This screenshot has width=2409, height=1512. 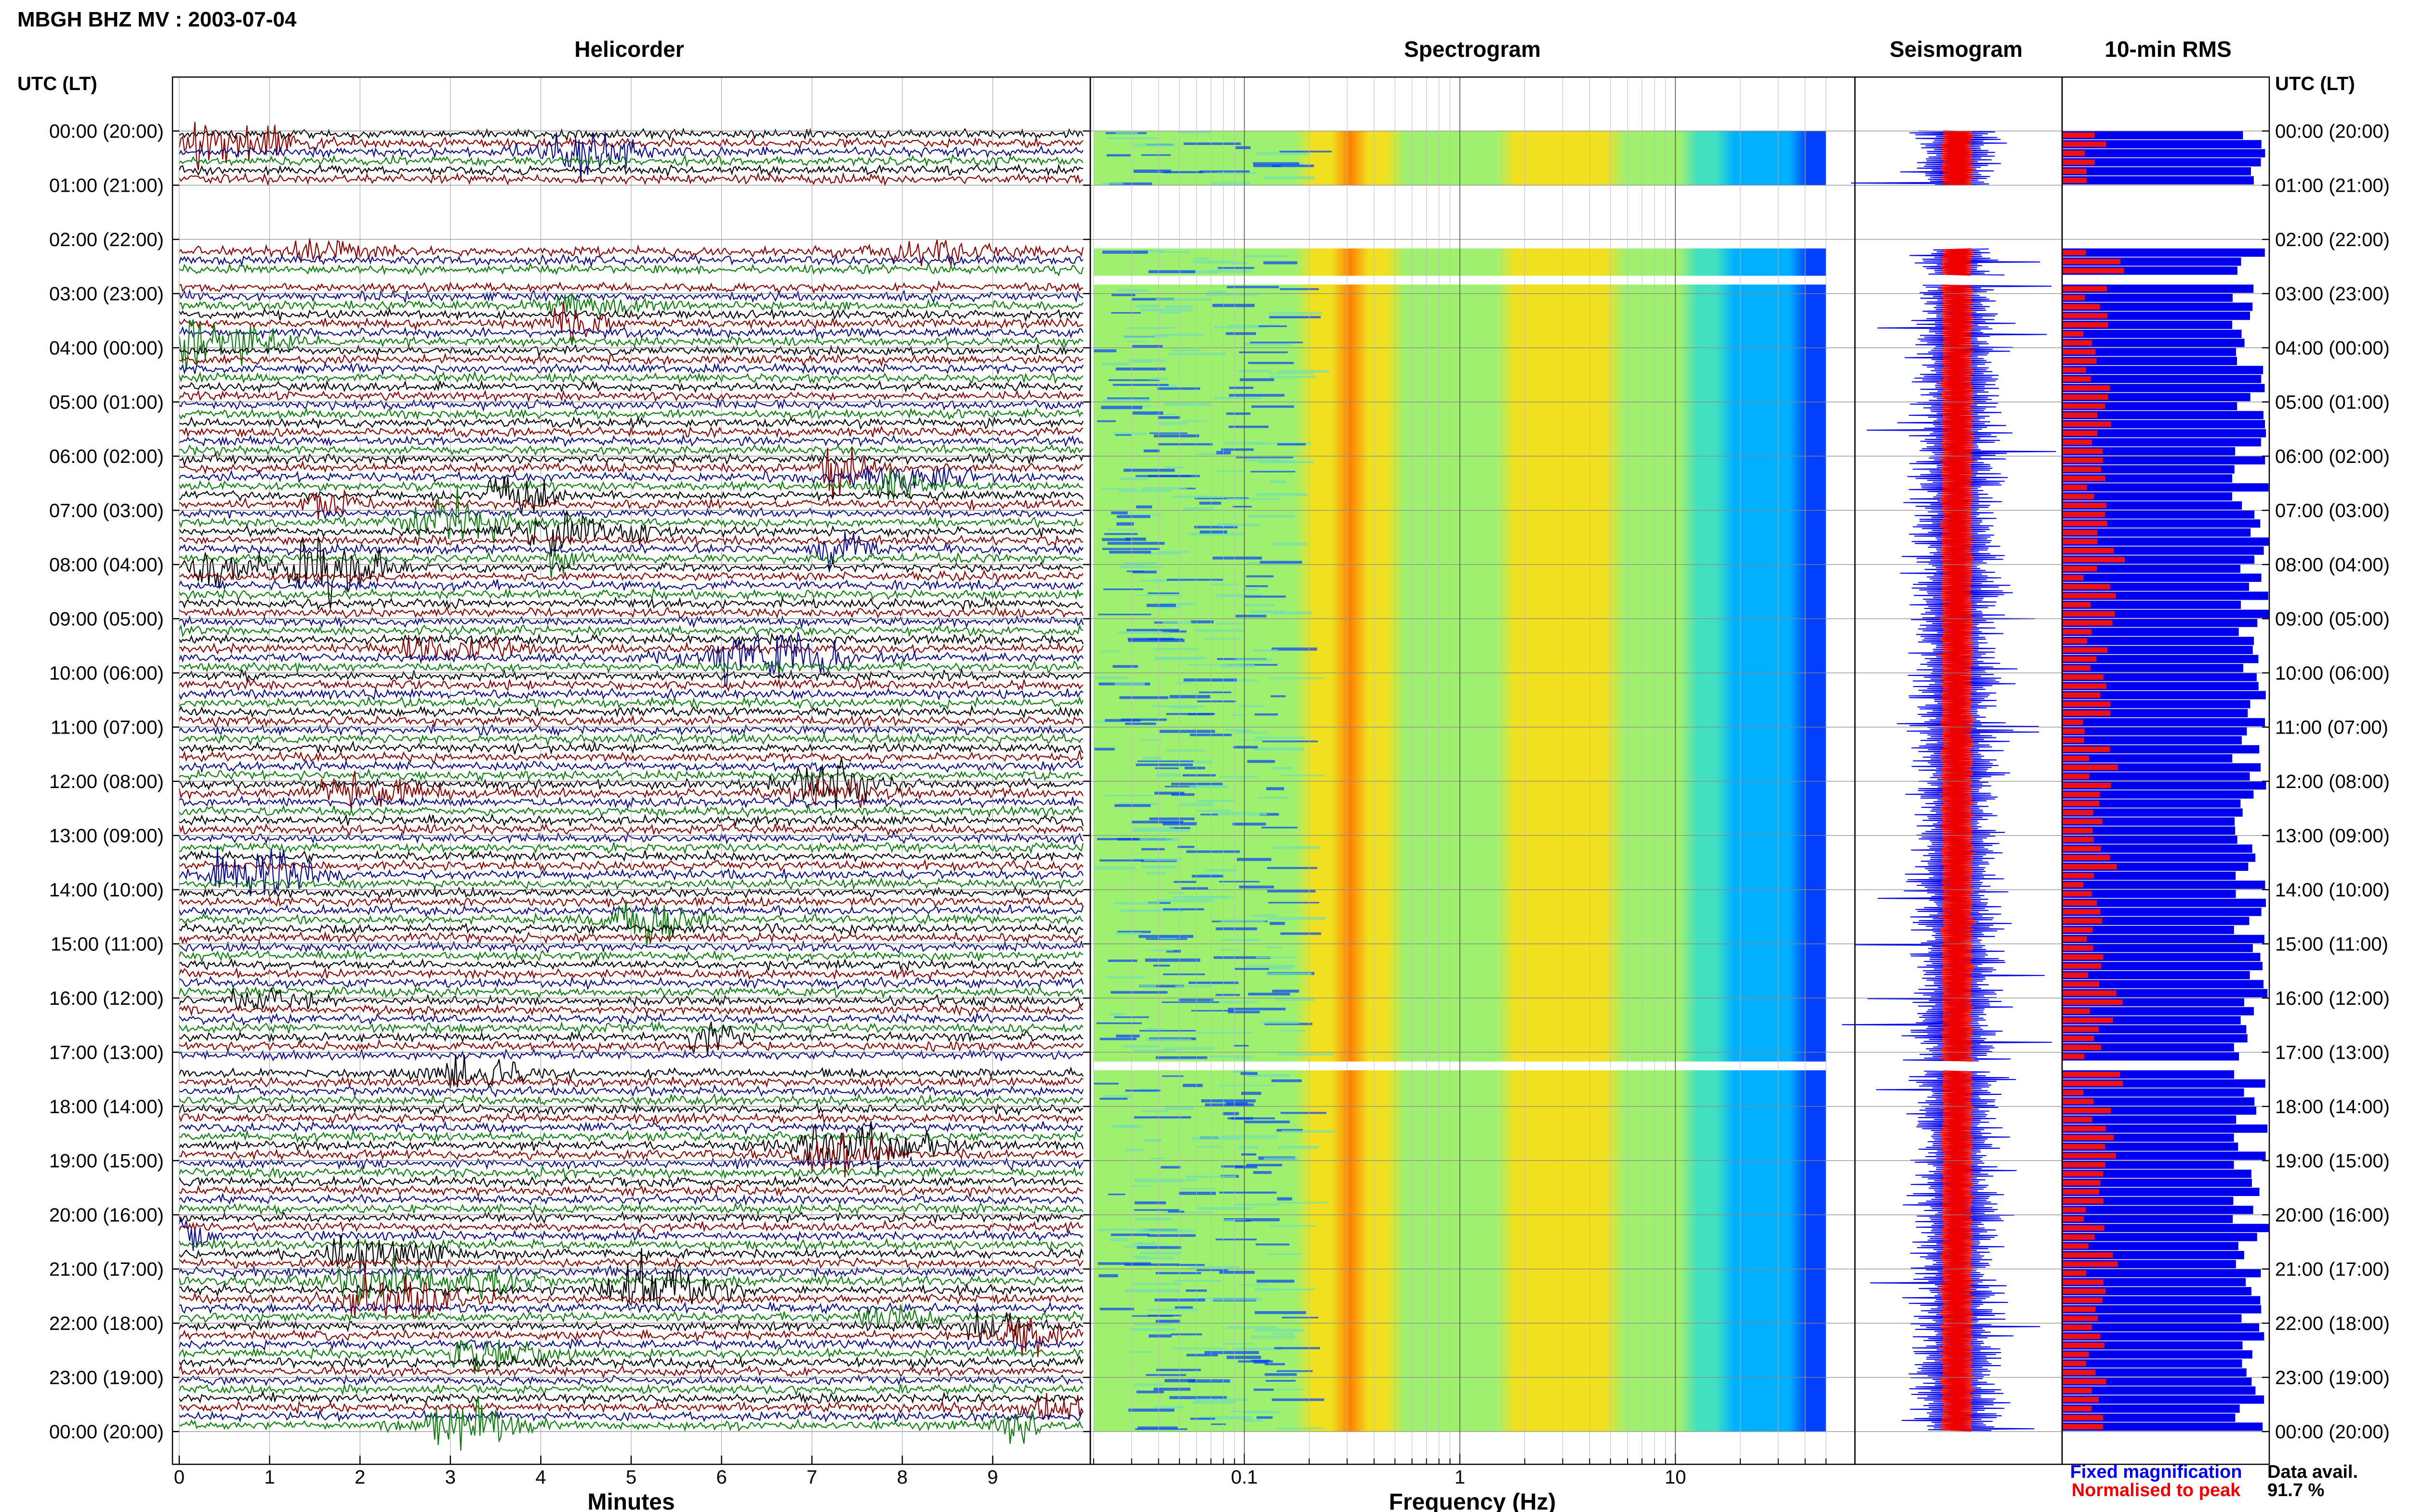 I want to click on helicorder-x-tick-label: 3, so click(x=450, y=1477).